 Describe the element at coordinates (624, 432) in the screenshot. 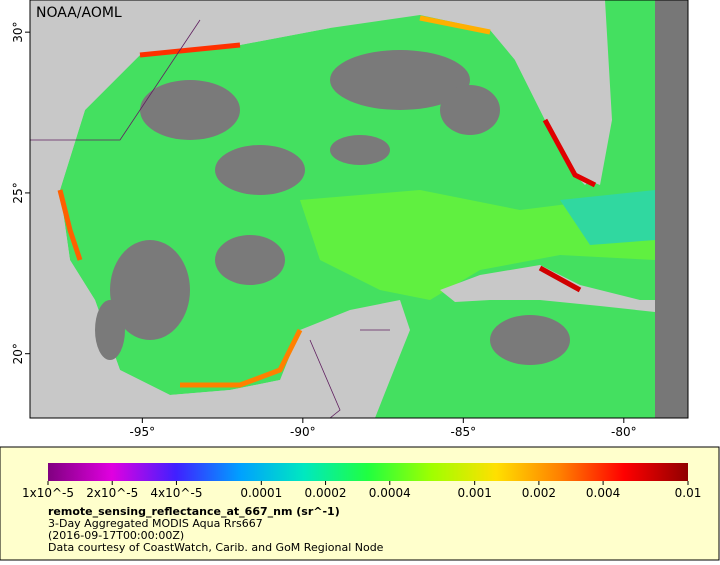

I see `x-tick-label: -80°` at that location.